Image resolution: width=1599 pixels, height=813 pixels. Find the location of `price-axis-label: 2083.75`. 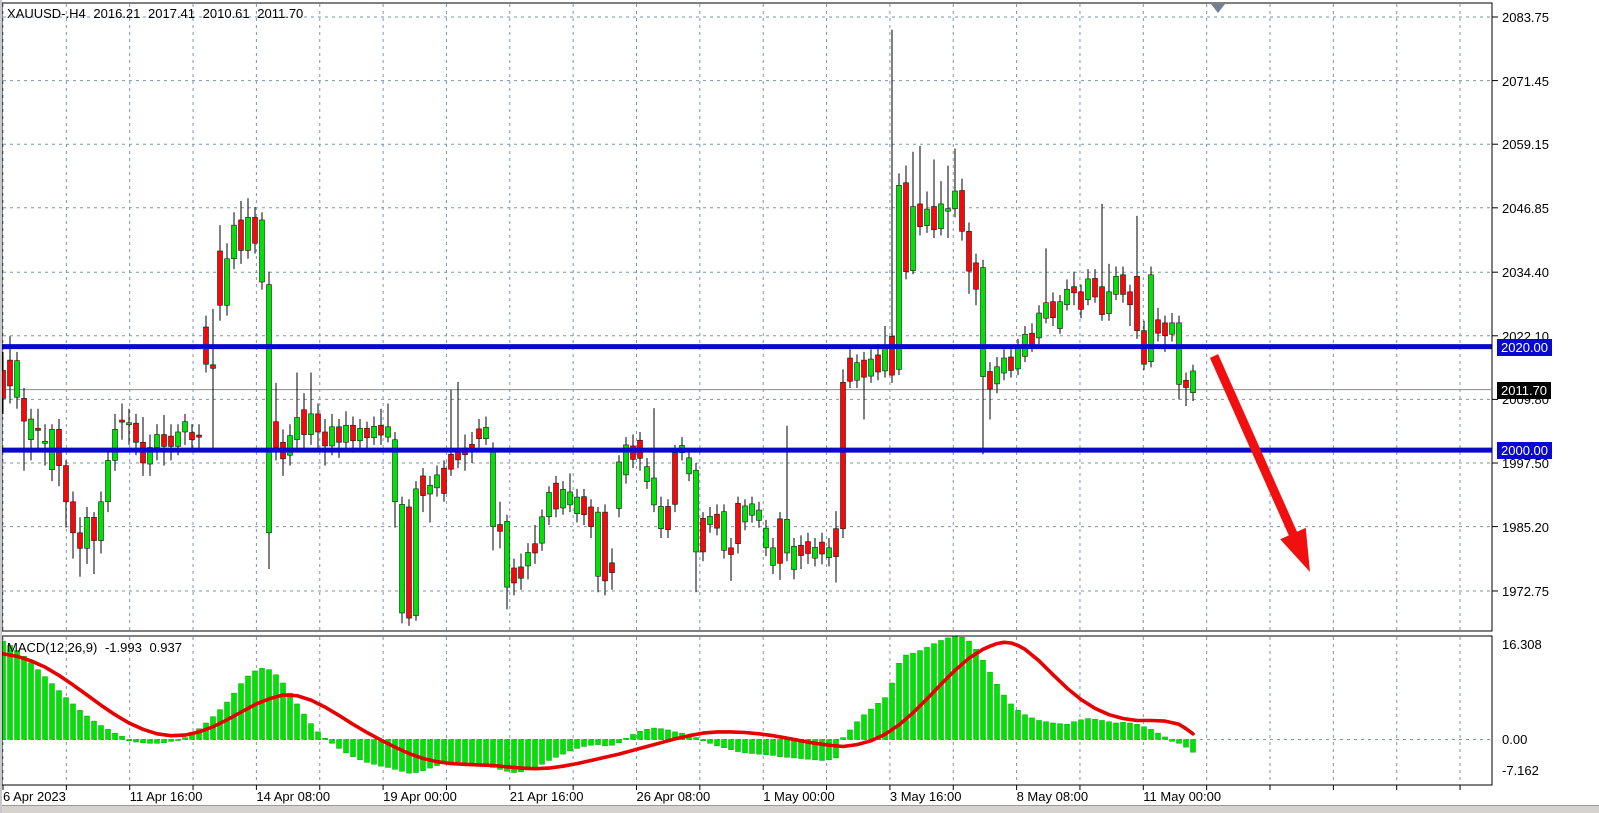

price-axis-label: 2083.75 is located at coordinates (1525, 17).